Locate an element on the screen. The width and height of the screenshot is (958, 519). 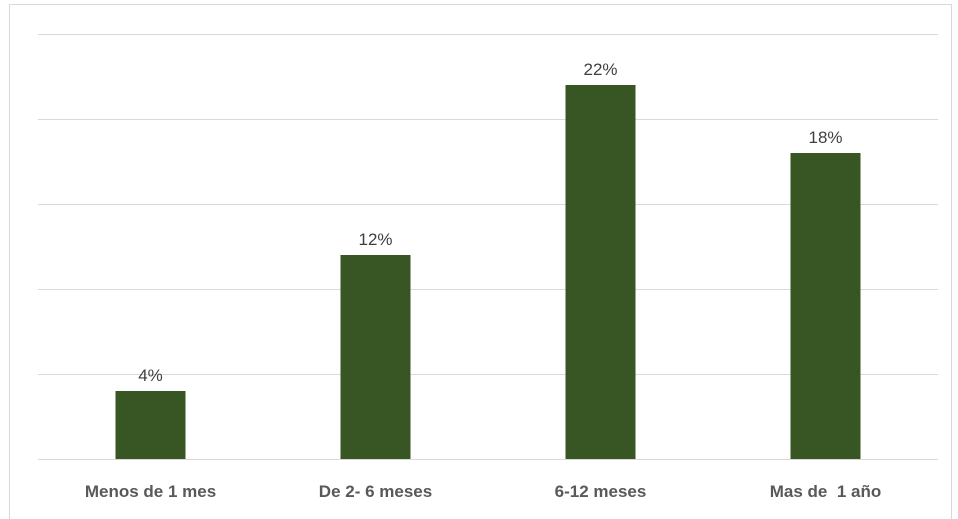
category-label: Mas de 1 año is located at coordinates (825, 491).